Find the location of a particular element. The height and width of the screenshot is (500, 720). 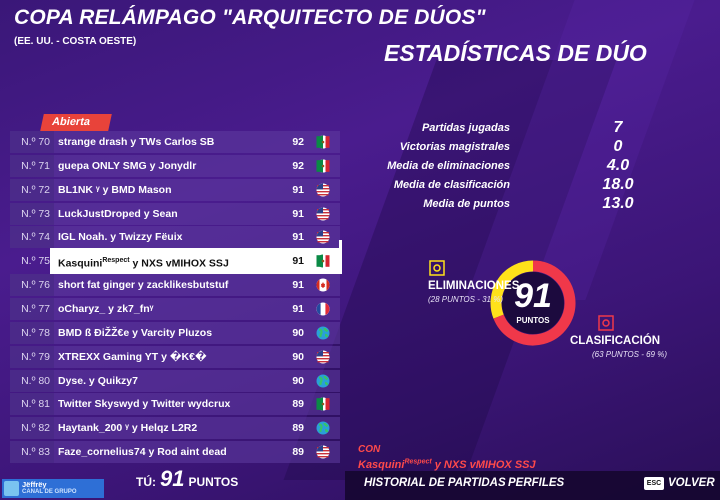

partner-rest: y NXS vMIHOX SSJ is located at coordinates (483, 465).